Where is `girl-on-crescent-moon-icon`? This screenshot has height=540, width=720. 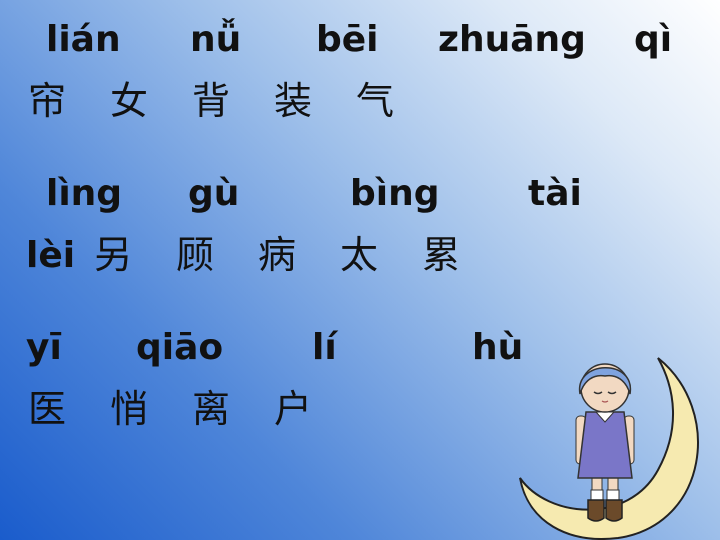
girl-on-crescent-moon-icon is located at coordinates (609, 448).